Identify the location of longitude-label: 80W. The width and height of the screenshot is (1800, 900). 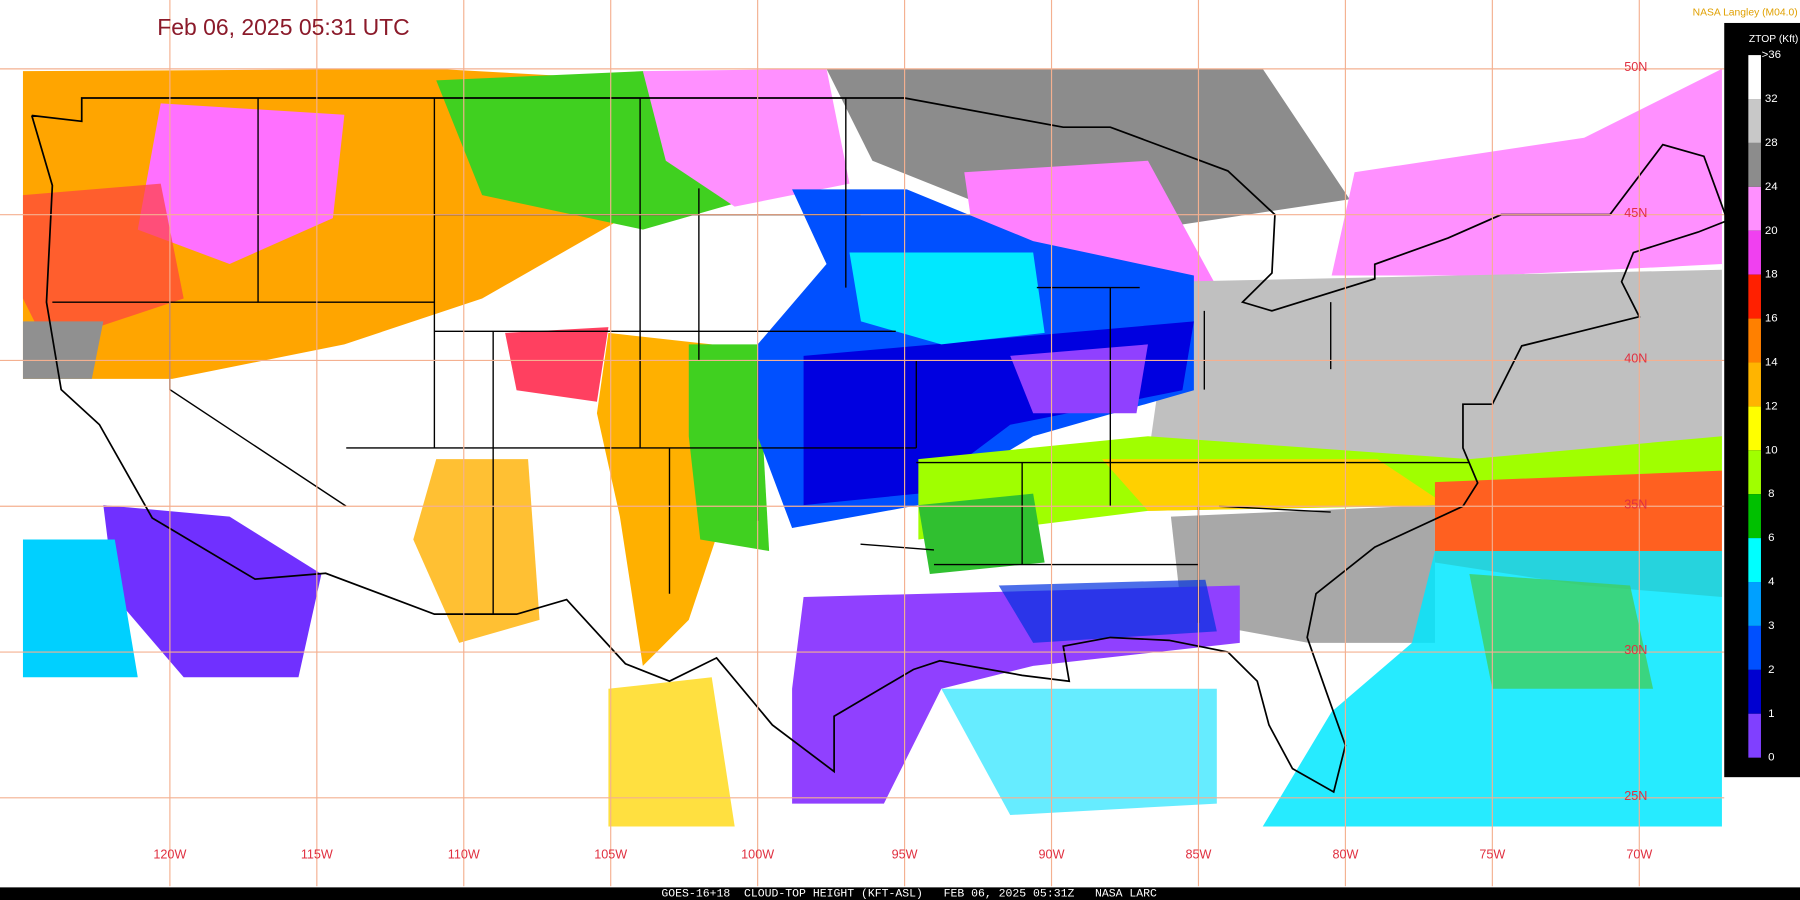
(1345, 855).